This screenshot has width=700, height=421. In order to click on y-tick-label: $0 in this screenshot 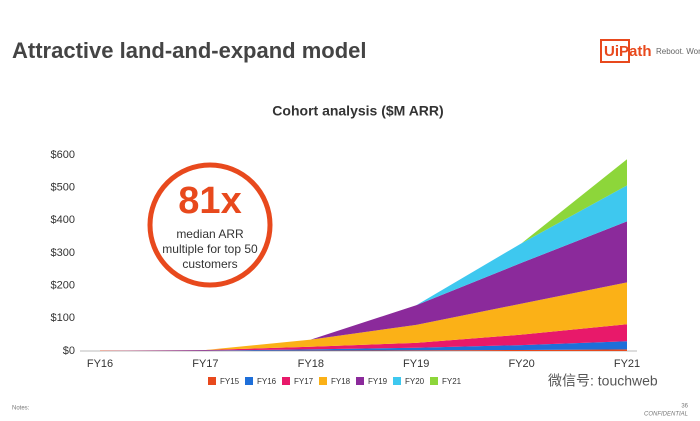, I will do `click(69, 351)`.